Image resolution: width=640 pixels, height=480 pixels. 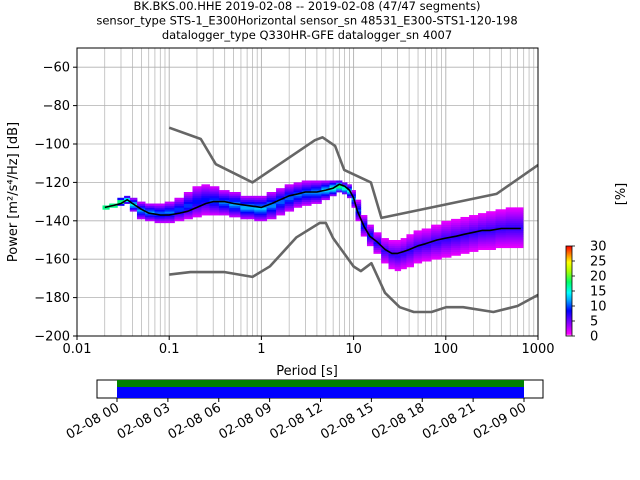 I want to click on psd-heatmap, so click(x=313, y=226).